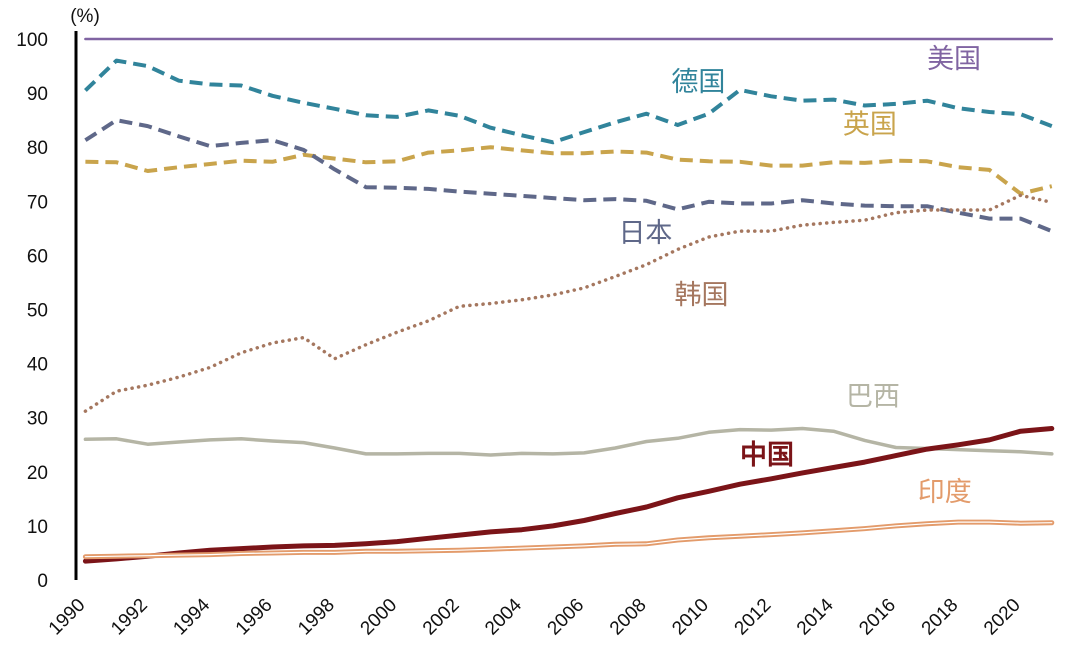 The width and height of the screenshot is (1080, 654). I want to click on x-tick-label: 1998, so click(316, 617).